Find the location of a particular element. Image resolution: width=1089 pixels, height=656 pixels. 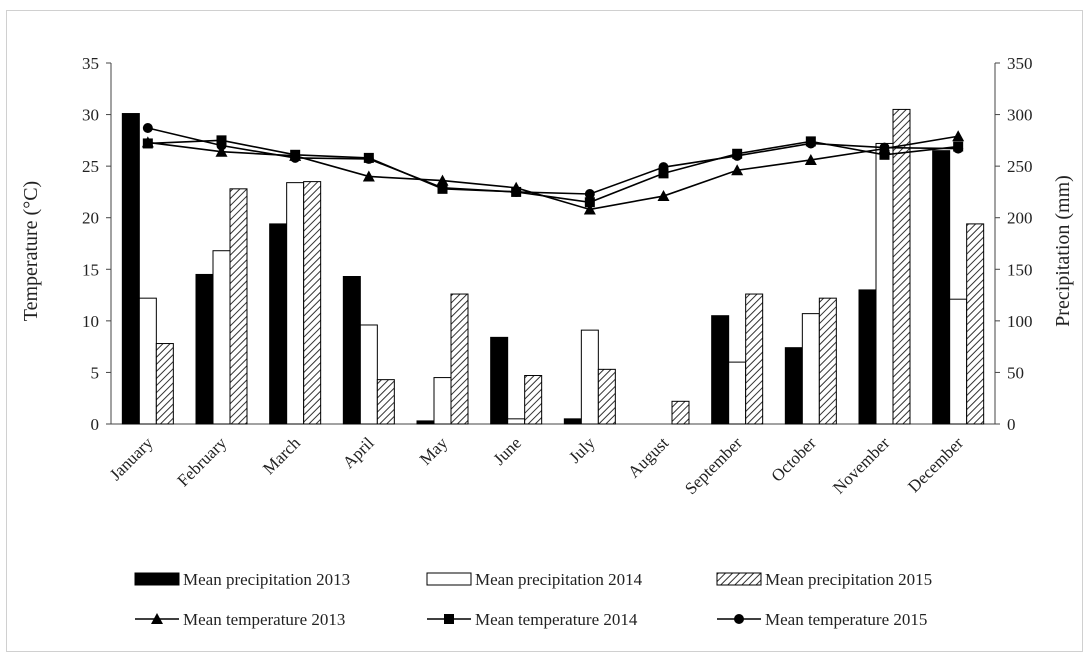

legend-label: Mean temperature 2014 is located at coordinates (556, 619).